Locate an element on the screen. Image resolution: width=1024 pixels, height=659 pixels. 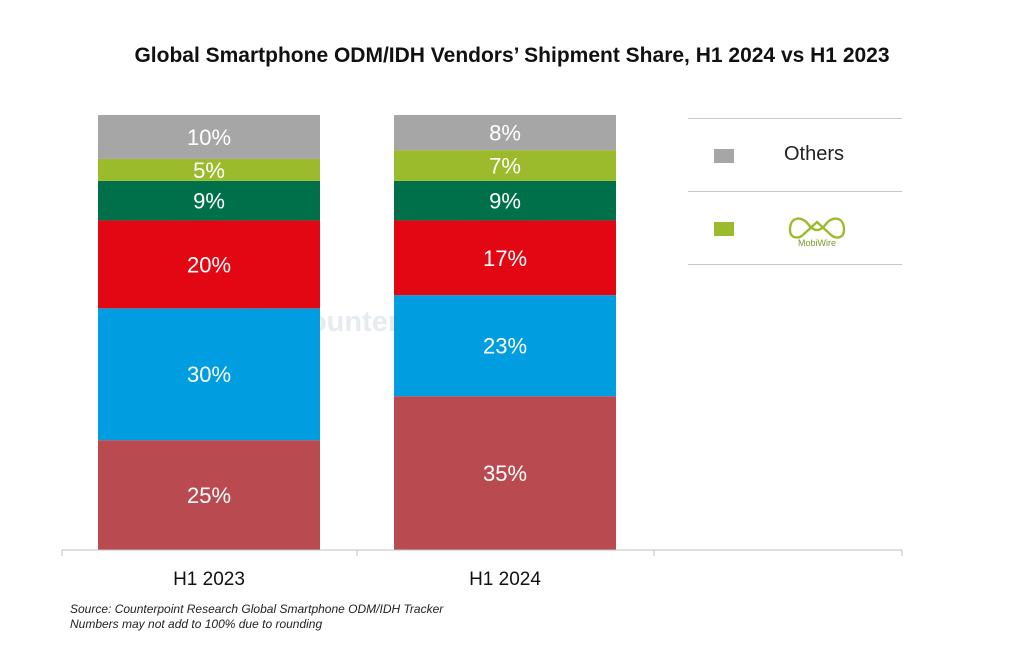
legend-swatch-others is located at coordinates (724, 156).